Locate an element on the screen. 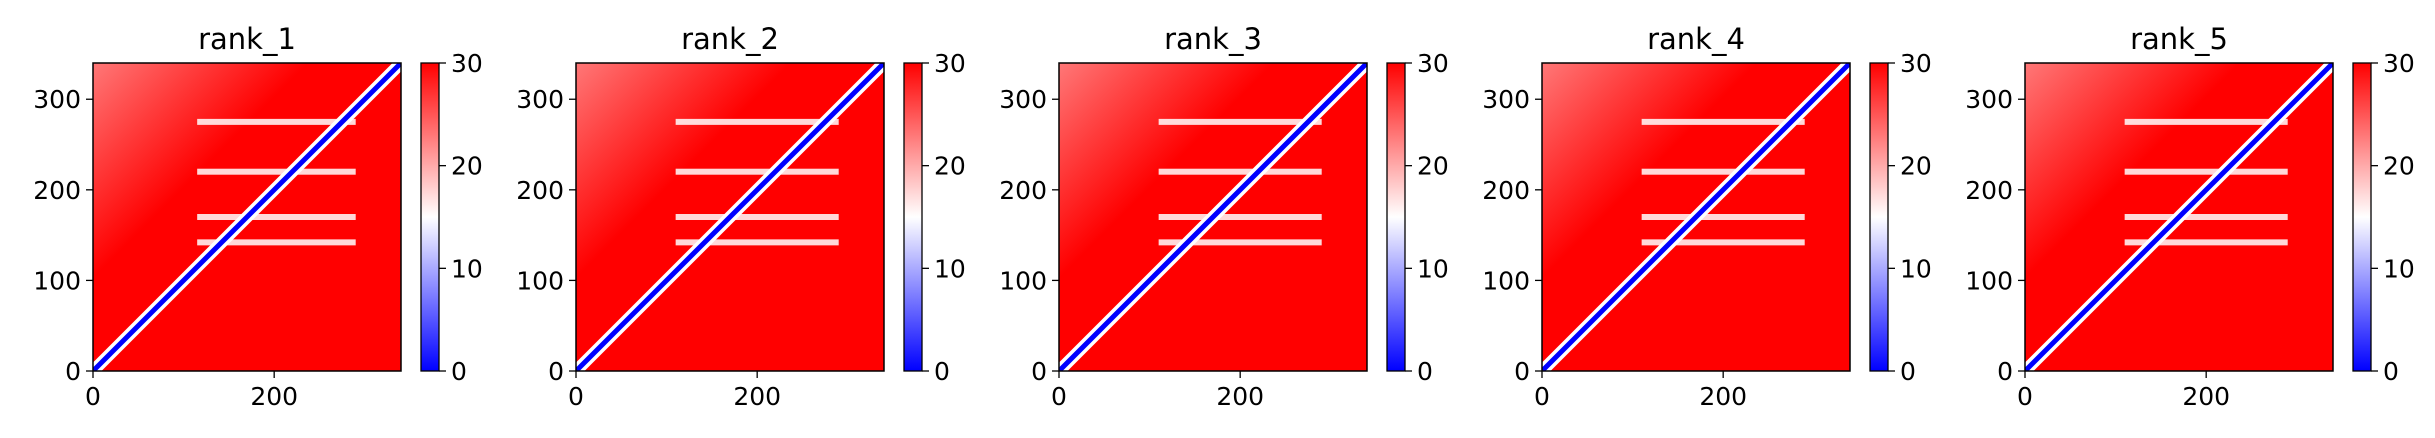 The image size is (2435, 438). panel-title: rank_1 is located at coordinates (247, 39).